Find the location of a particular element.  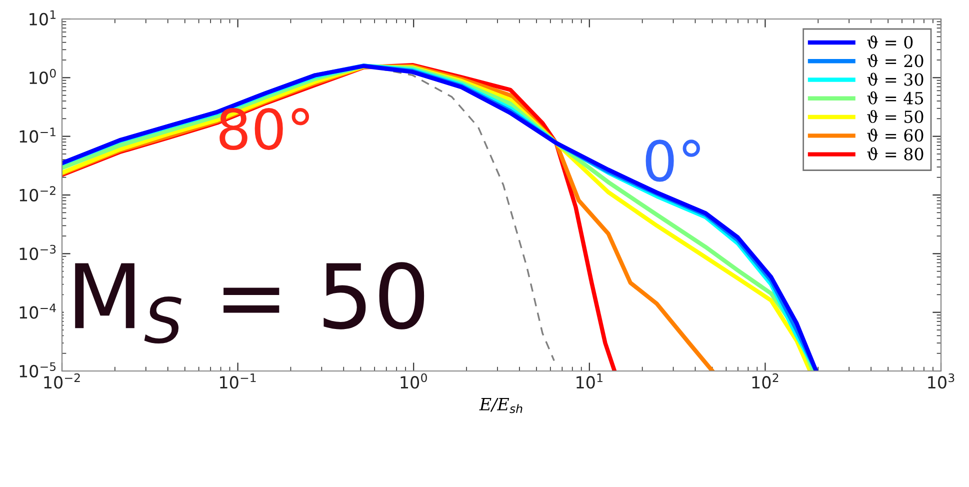

y-tick-label: 10$^{0}$ is located at coordinates (43, 76).